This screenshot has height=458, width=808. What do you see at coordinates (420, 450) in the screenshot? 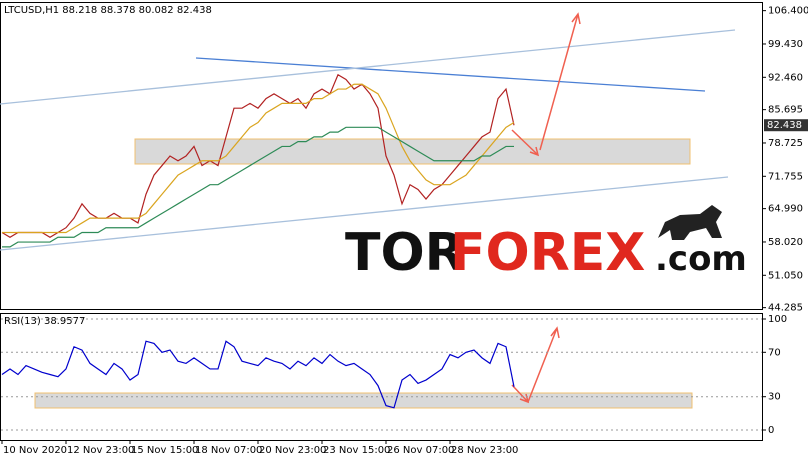
I see `x-tick-label: 26 Nov 07:00` at bounding box center [420, 450].